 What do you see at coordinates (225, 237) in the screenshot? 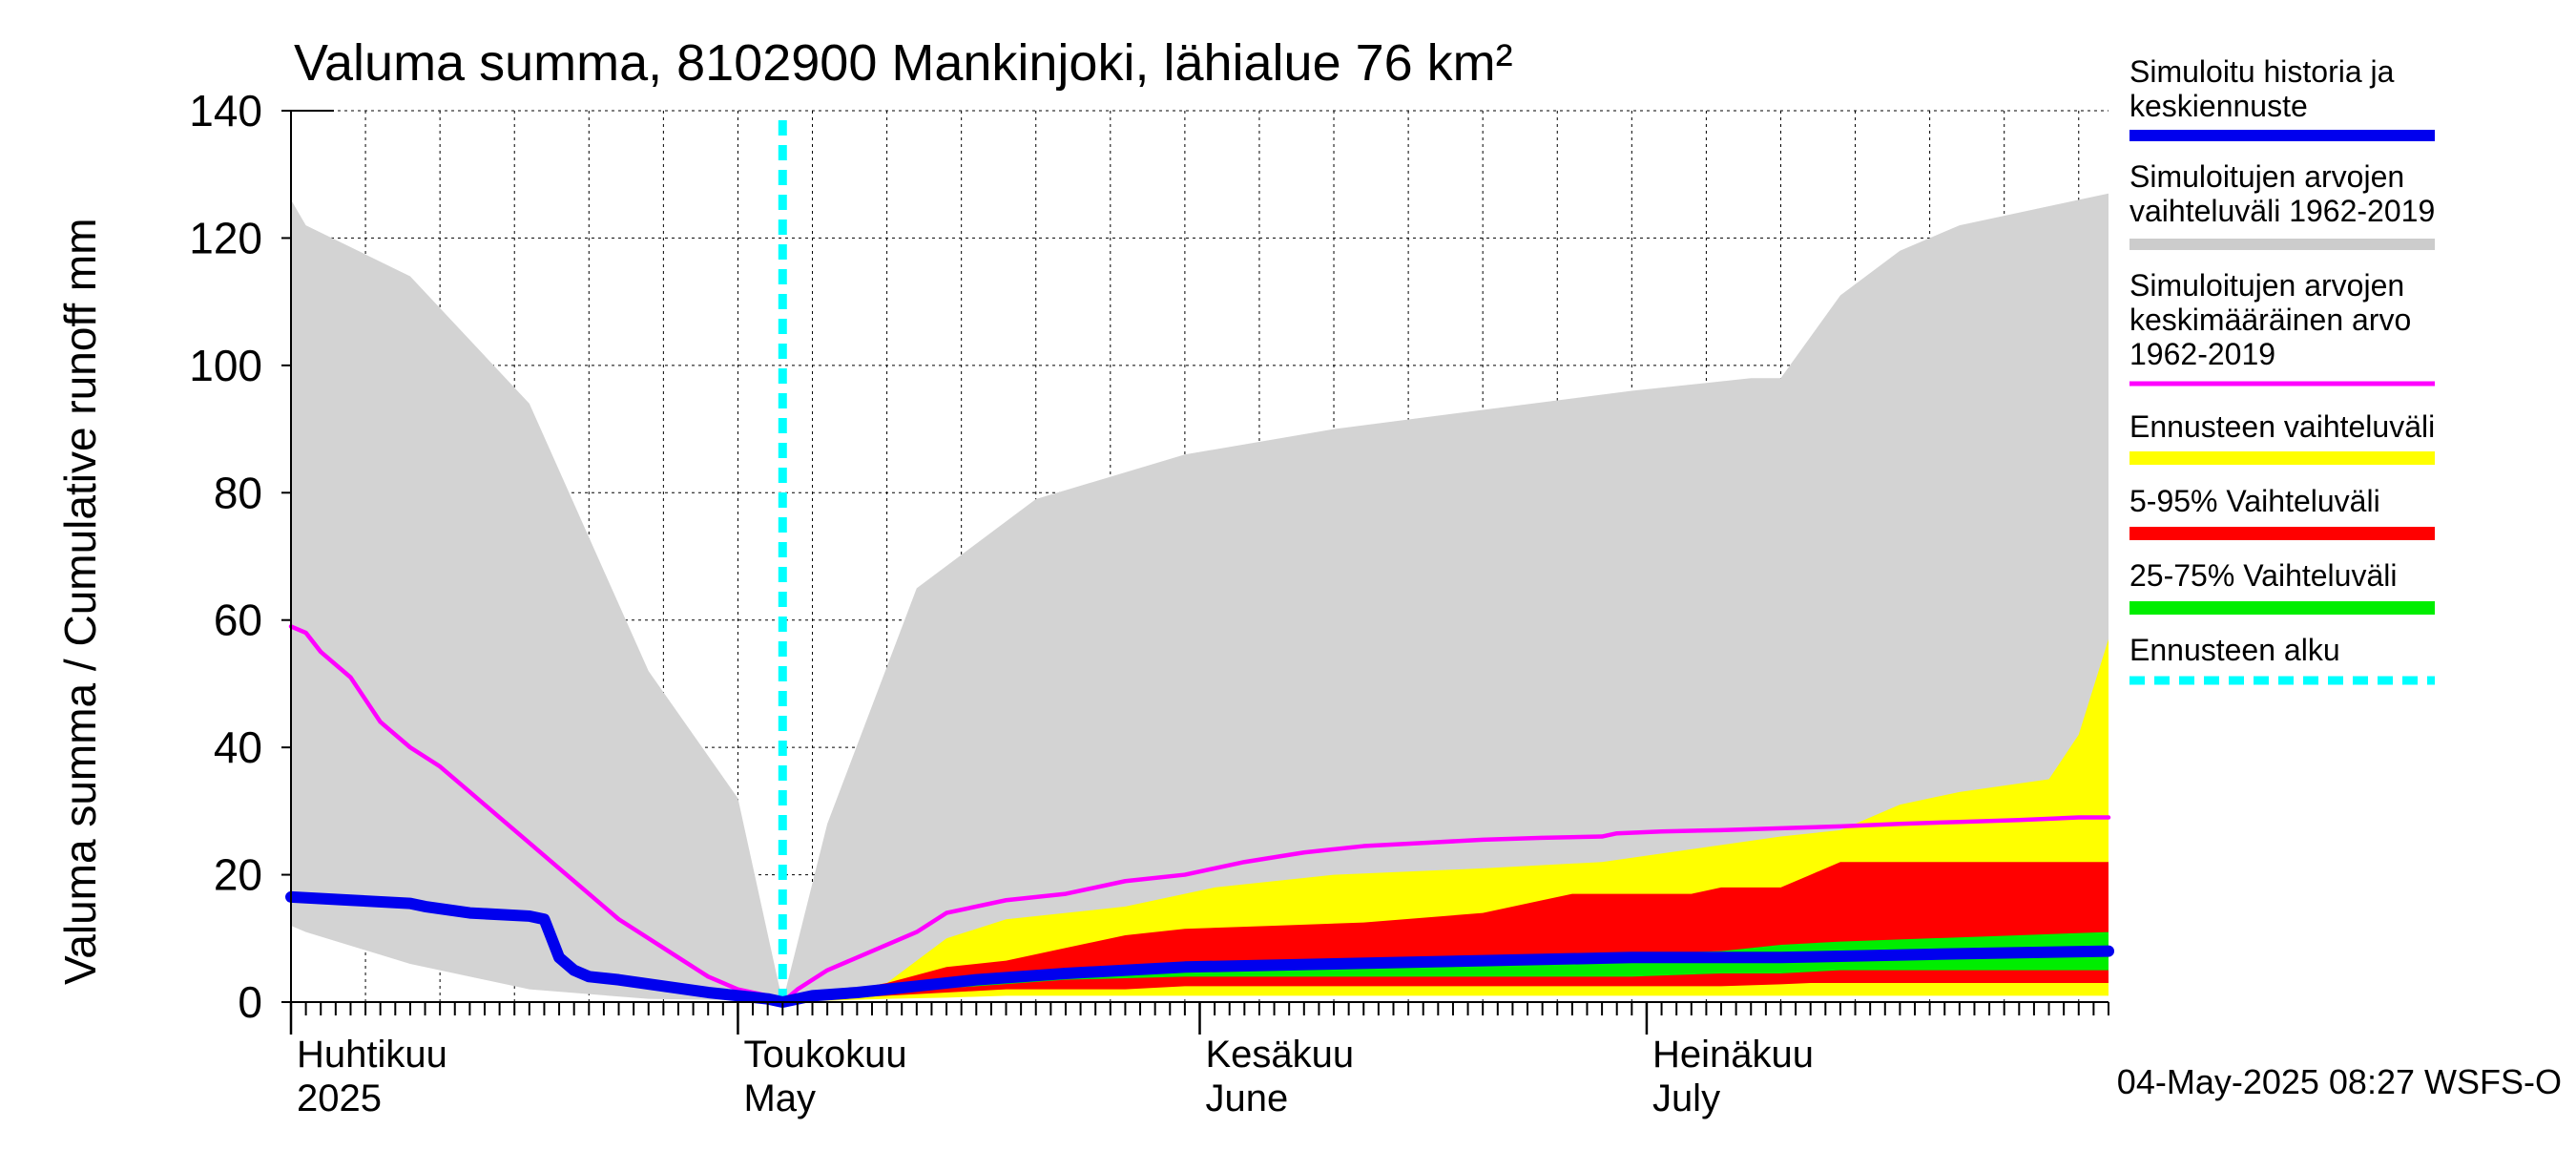
I see `y-tick-label: 120` at bounding box center [225, 237].